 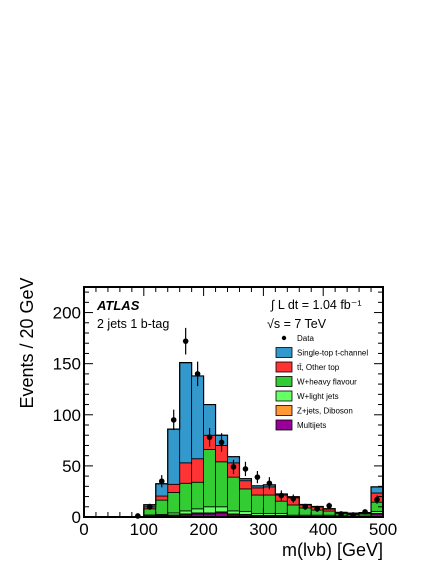 What do you see at coordinates (325, 411) in the screenshot?
I see `legend-label: Z+jets, Diboson` at bounding box center [325, 411].